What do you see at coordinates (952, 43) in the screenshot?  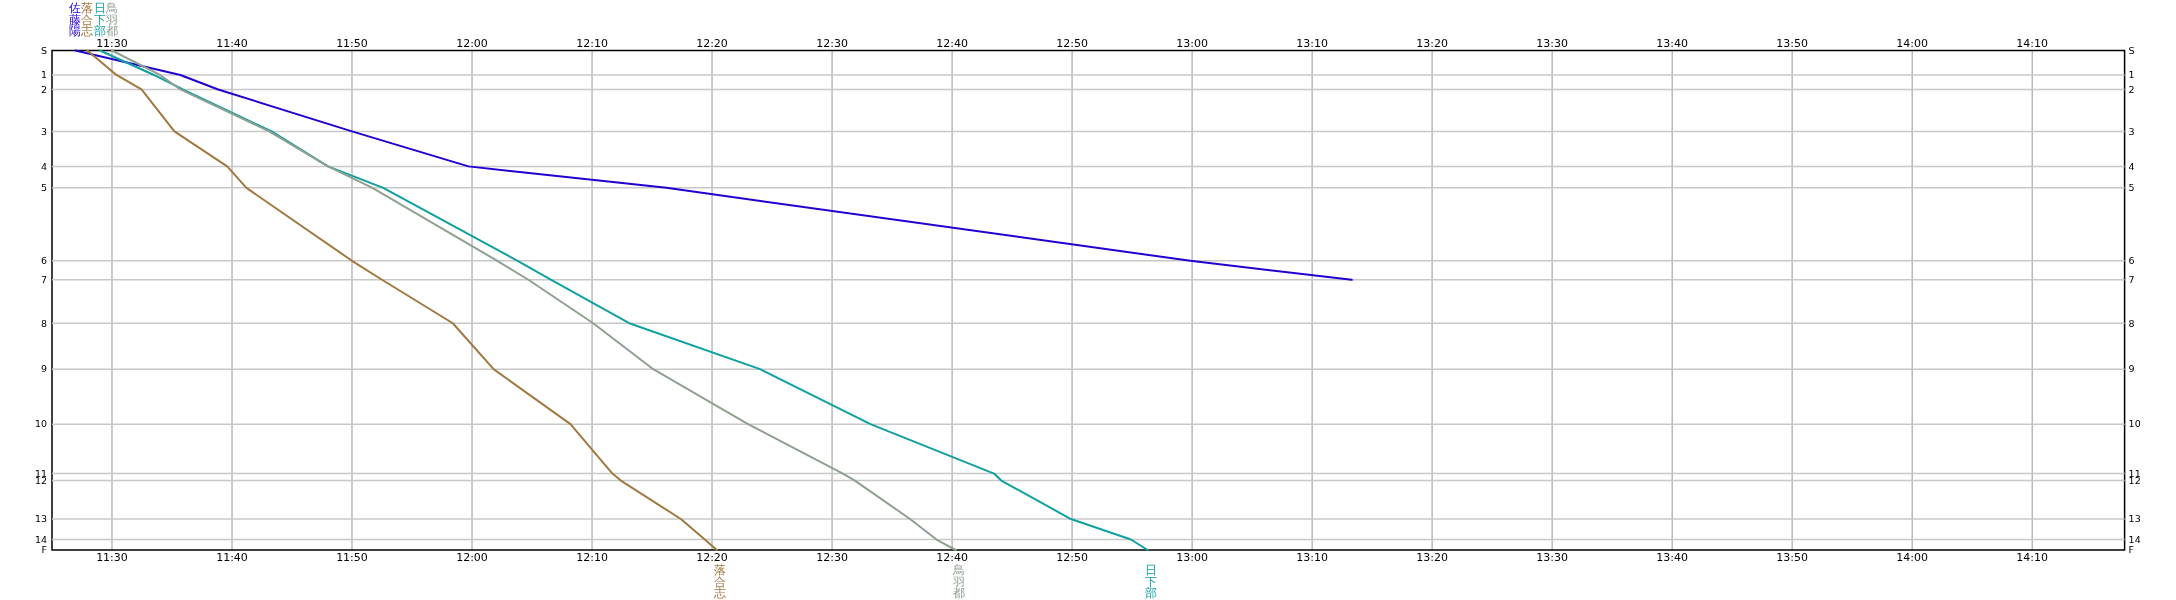 I see `x2-tick-label: 12:40` at bounding box center [952, 43].